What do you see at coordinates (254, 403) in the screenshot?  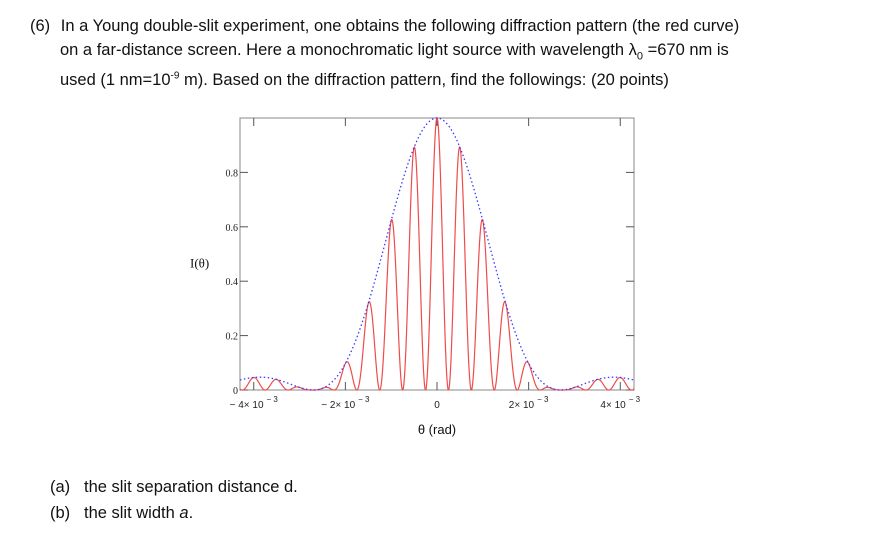 I see `x-tick-label: − 4× 10− 3` at bounding box center [254, 403].